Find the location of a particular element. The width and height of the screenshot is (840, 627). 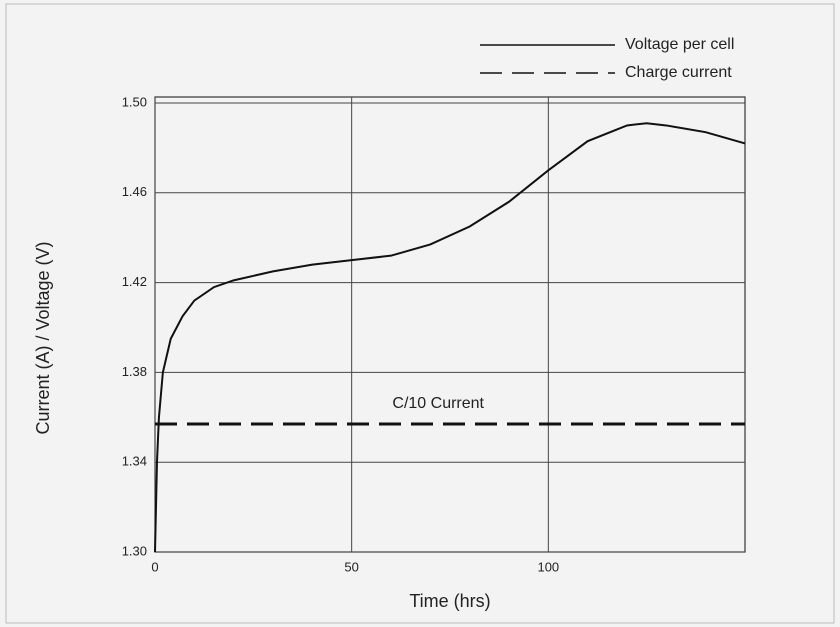

y-tick-label: 1.50 is located at coordinates (134, 101).